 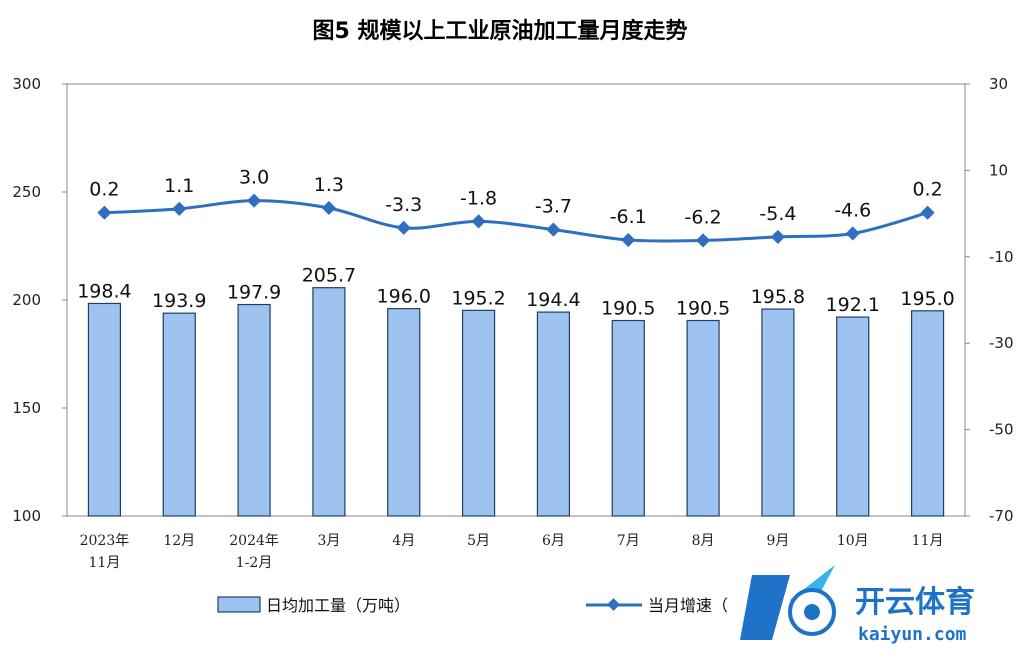 I want to click on line-value-label: -1.8, so click(x=478, y=198).